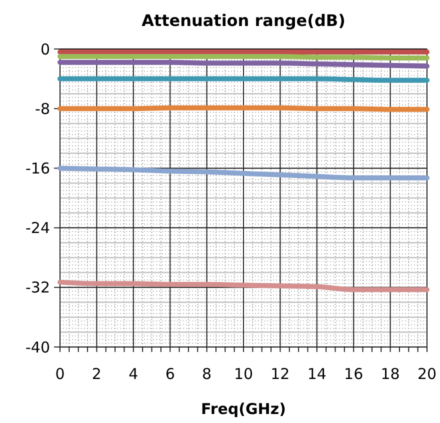 The image size is (440, 423). What do you see at coordinates (243, 409) in the screenshot?
I see `x-axis-title: Freq(GHz)` at bounding box center [243, 409].